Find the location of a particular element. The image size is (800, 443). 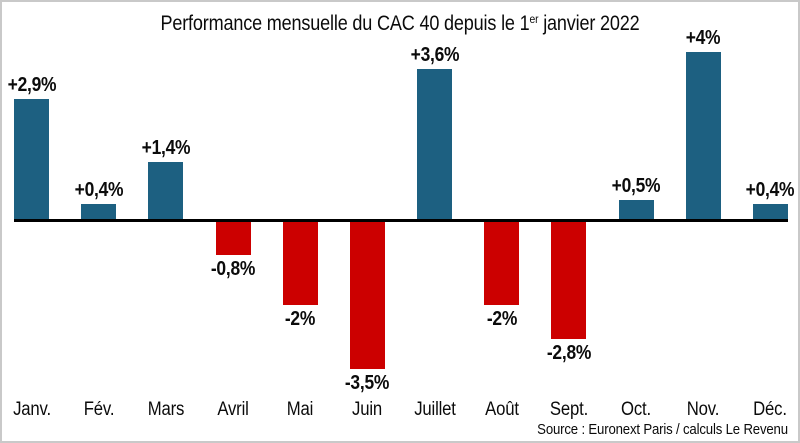

x-axis-label: Juillet is located at coordinates (434, 409).